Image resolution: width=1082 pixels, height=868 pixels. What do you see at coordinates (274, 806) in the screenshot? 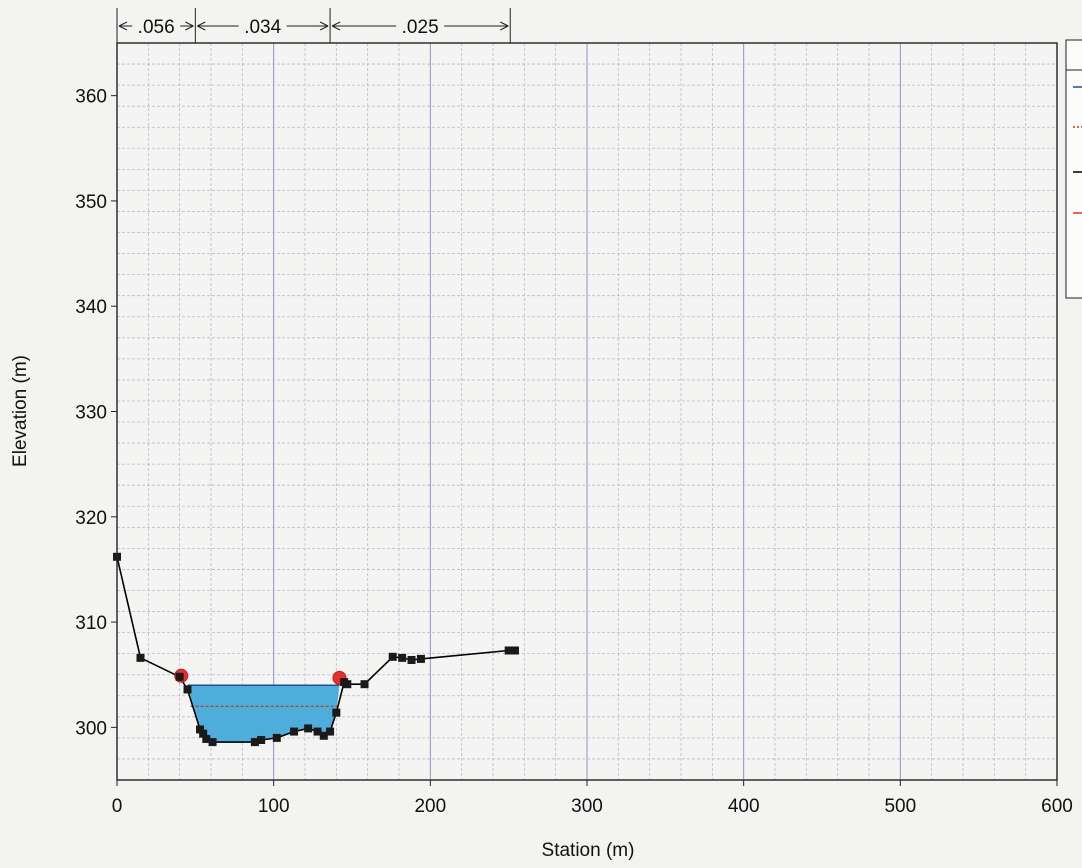
I see `x-tick-label: 100` at bounding box center [274, 806].